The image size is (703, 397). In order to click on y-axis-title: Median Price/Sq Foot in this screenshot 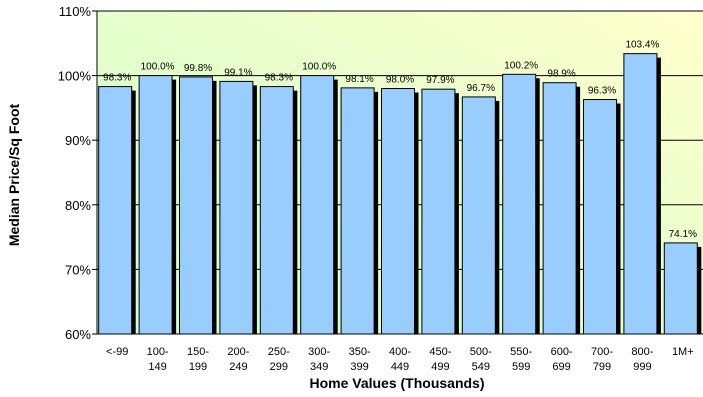, I will do `click(14, 174)`.